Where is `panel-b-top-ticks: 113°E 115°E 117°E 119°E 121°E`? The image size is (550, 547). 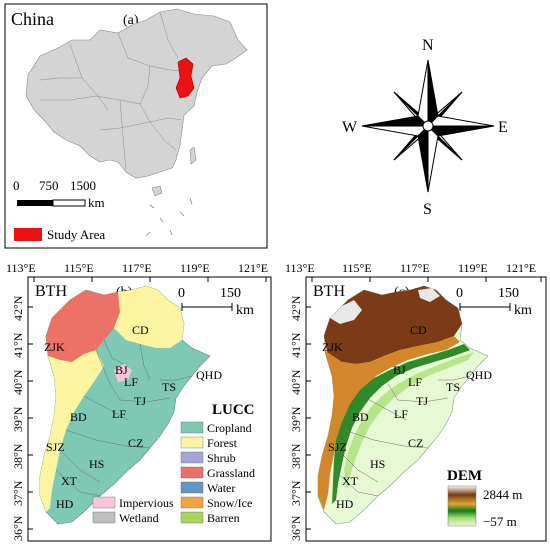 panel-b-top-ticks: 113°E 115°E 117°E 119°E 121°E is located at coordinates (137, 268).